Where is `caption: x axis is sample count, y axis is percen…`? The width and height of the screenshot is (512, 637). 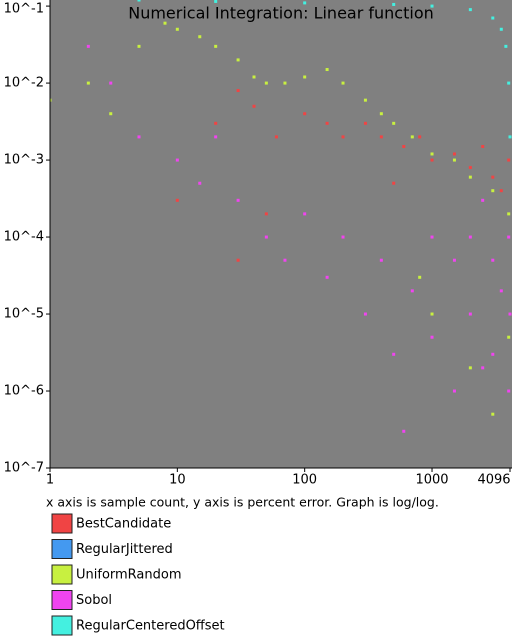 caption: x axis is sample count, y axis is percen… is located at coordinates (242, 502).